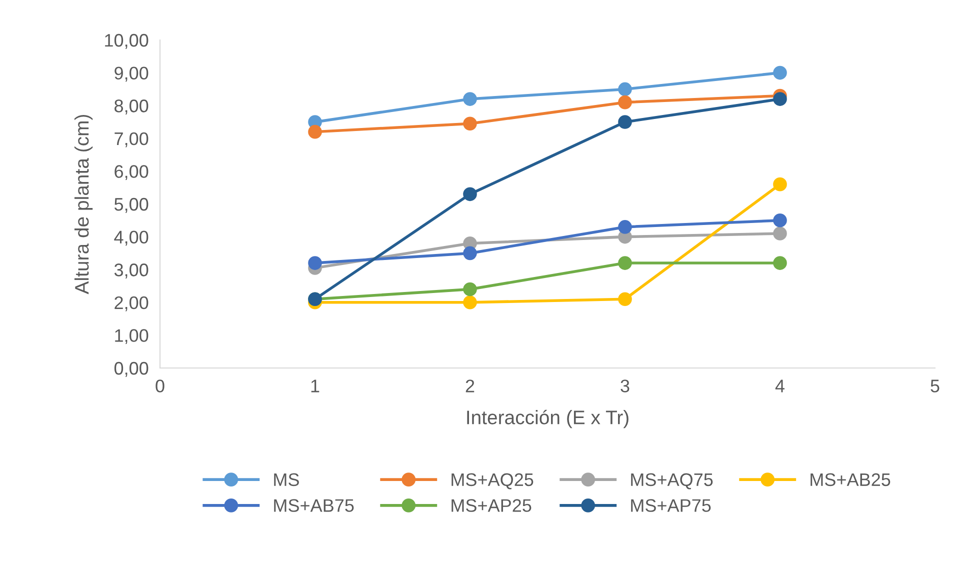 The image size is (960, 582). What do you see at coordinates (131, 172) in the screenshot?
I see `y-tick-label: 6,00` at bounding box center [131, 172].